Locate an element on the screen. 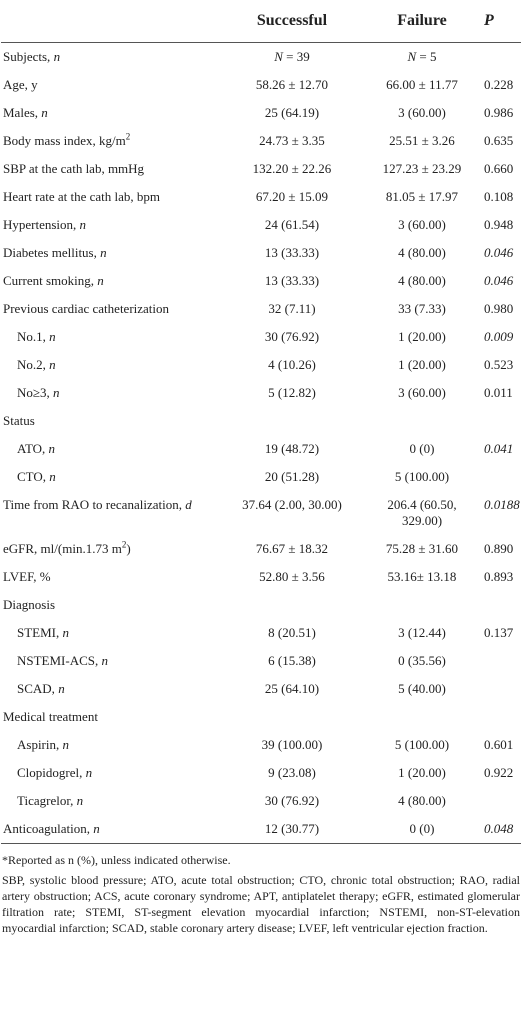 The height and width of the screenshot is (1018, 522). table-row: ATO, n 19 (48.72) 0 (0) 0.041 is located at coordinates (261, 449).